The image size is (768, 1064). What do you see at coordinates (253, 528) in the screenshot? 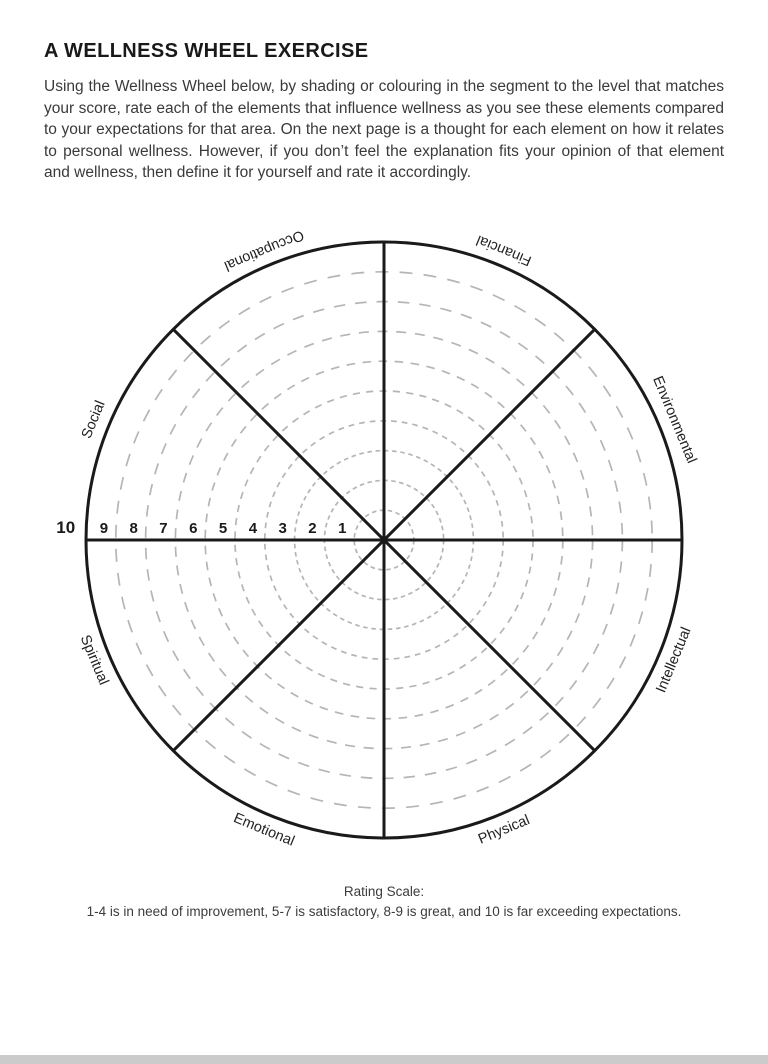
I see `scale-number-4: 4` at bounding box center [253, 528].